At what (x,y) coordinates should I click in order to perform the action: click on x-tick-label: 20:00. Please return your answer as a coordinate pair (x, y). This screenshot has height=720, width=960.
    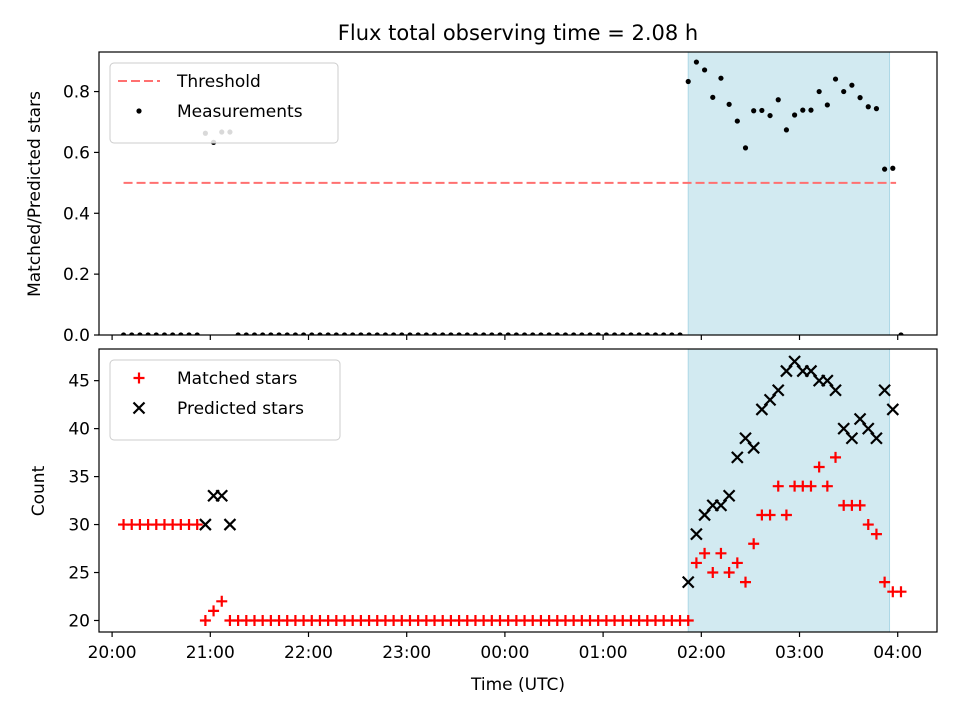
    Looking at the image, I should click on (112, 653).